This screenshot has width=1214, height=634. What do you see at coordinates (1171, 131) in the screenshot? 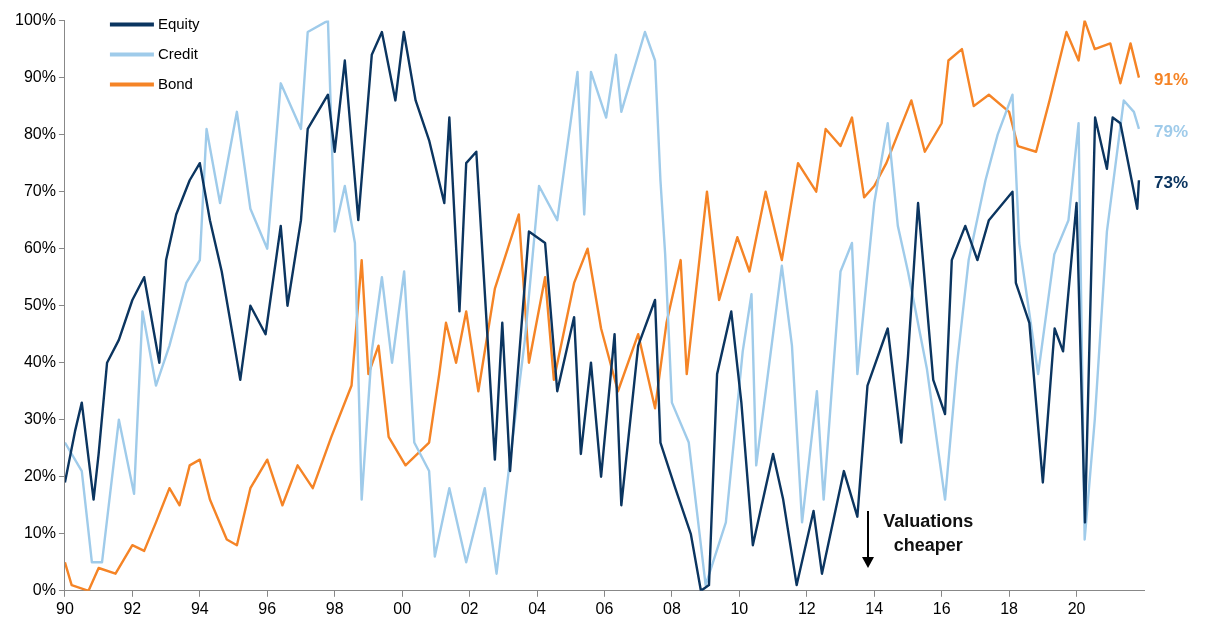
I see `text: 79%` at bounding box center [1171, 131].